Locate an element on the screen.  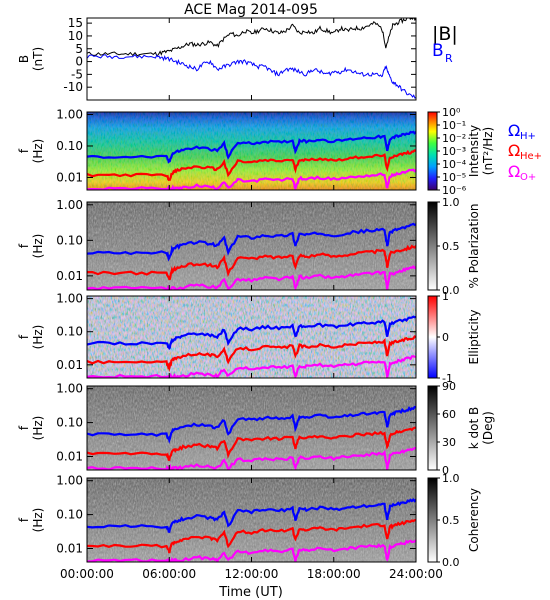
legend-entry-br: B is located at coordinates (438, 51).